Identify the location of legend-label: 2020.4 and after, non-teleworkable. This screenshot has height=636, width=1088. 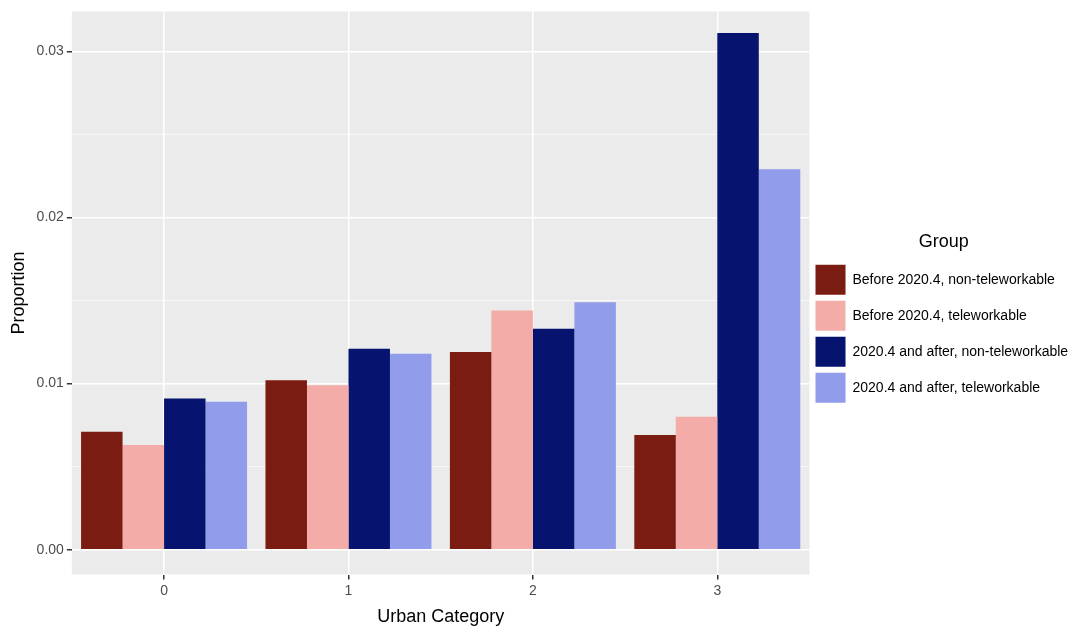
(960, 350).